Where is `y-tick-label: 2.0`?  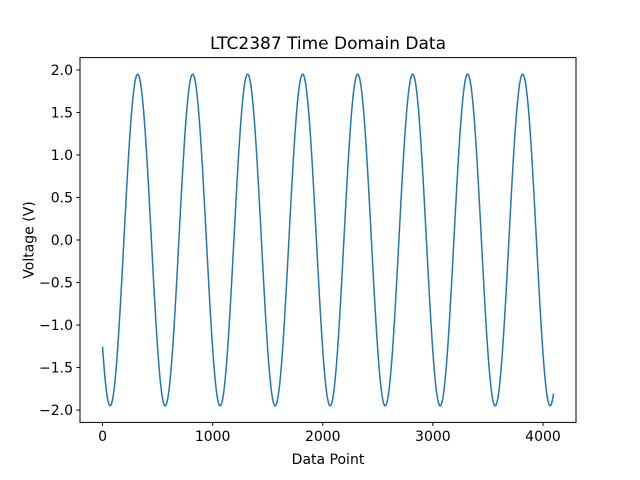
y-tick-label: 2.0 is located at coordinates (62, 71).